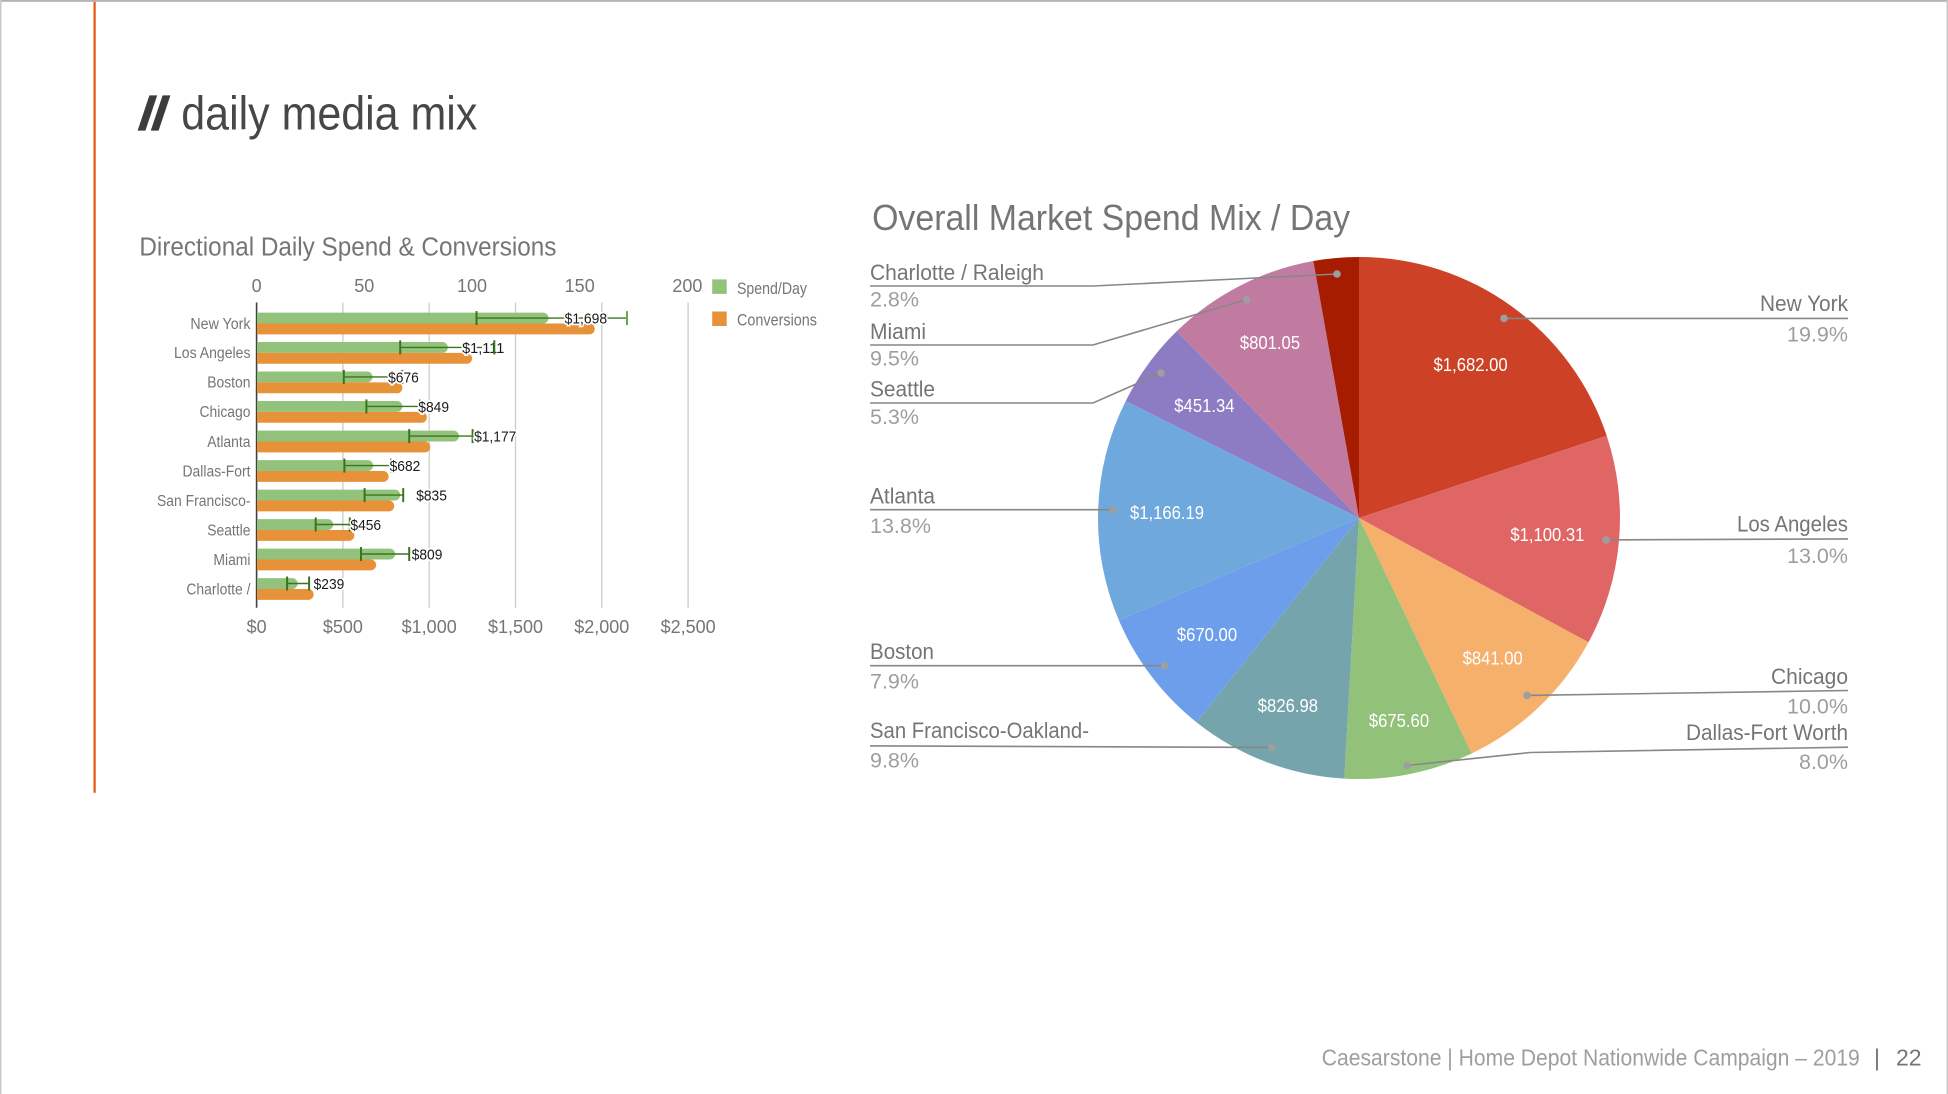 The height and width of the screenshot is (1094, 1948). Describe the element at coordinates (957, 272) in the screenshot. I see `svg-text: Charlotte / Raleigh` at that location.